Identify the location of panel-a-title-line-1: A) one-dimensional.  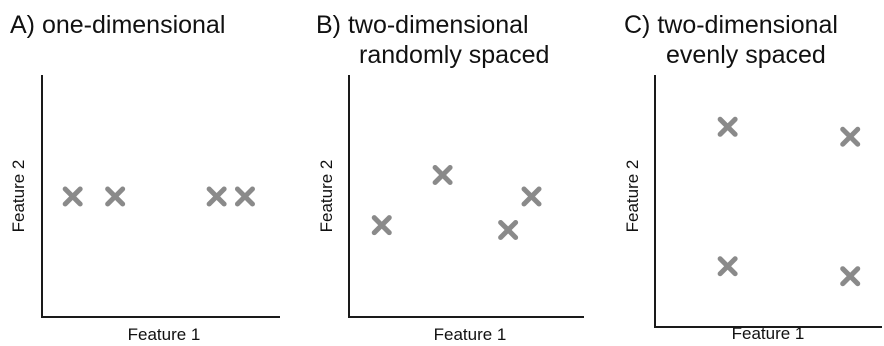
(118, 25).